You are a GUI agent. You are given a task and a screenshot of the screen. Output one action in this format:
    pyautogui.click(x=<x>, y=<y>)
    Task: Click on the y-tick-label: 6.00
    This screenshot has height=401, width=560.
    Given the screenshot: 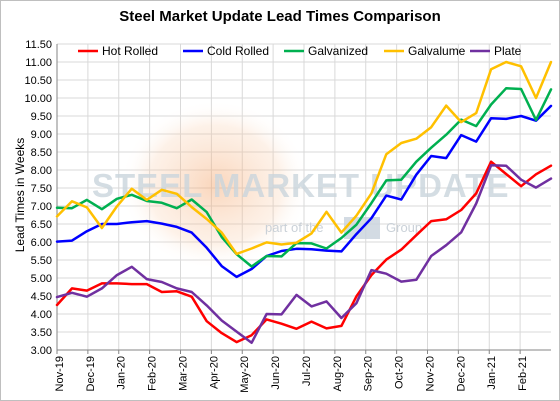 What is the action you would take?
    pyautogui.click(x=41, y=243)
    